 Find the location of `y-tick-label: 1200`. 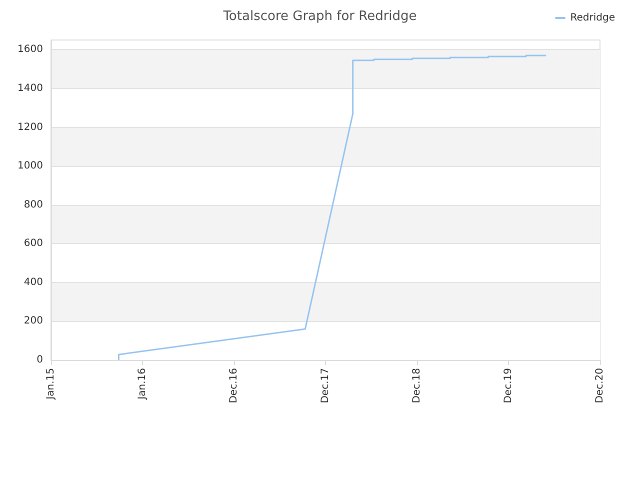

y-tick-label: 1200 is located at coordinates (30, 127).